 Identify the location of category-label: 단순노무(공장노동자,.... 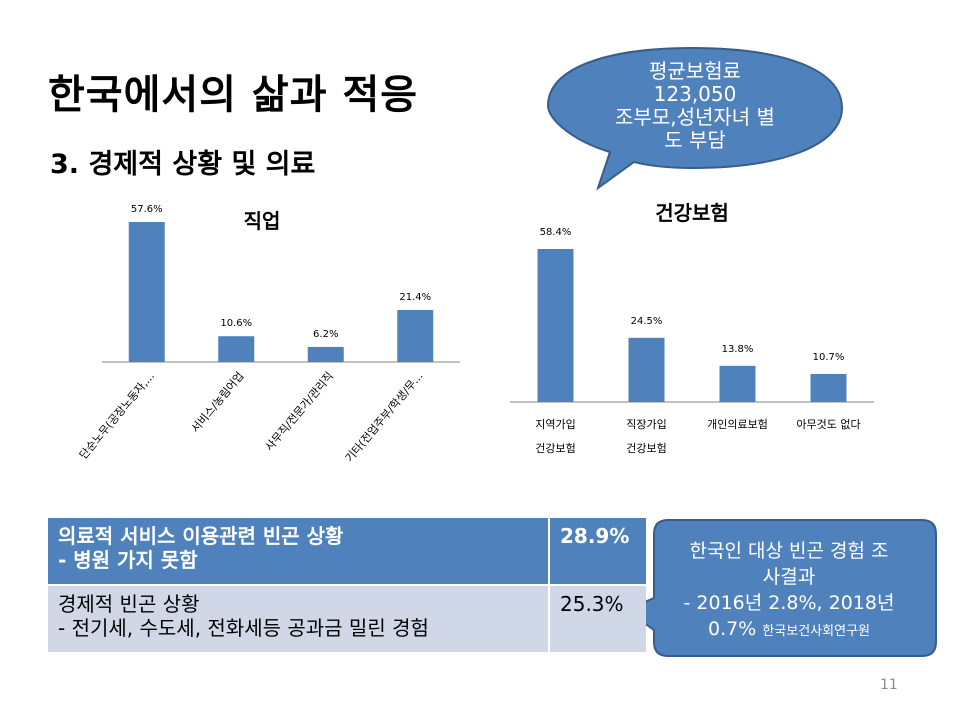
(117, 416).